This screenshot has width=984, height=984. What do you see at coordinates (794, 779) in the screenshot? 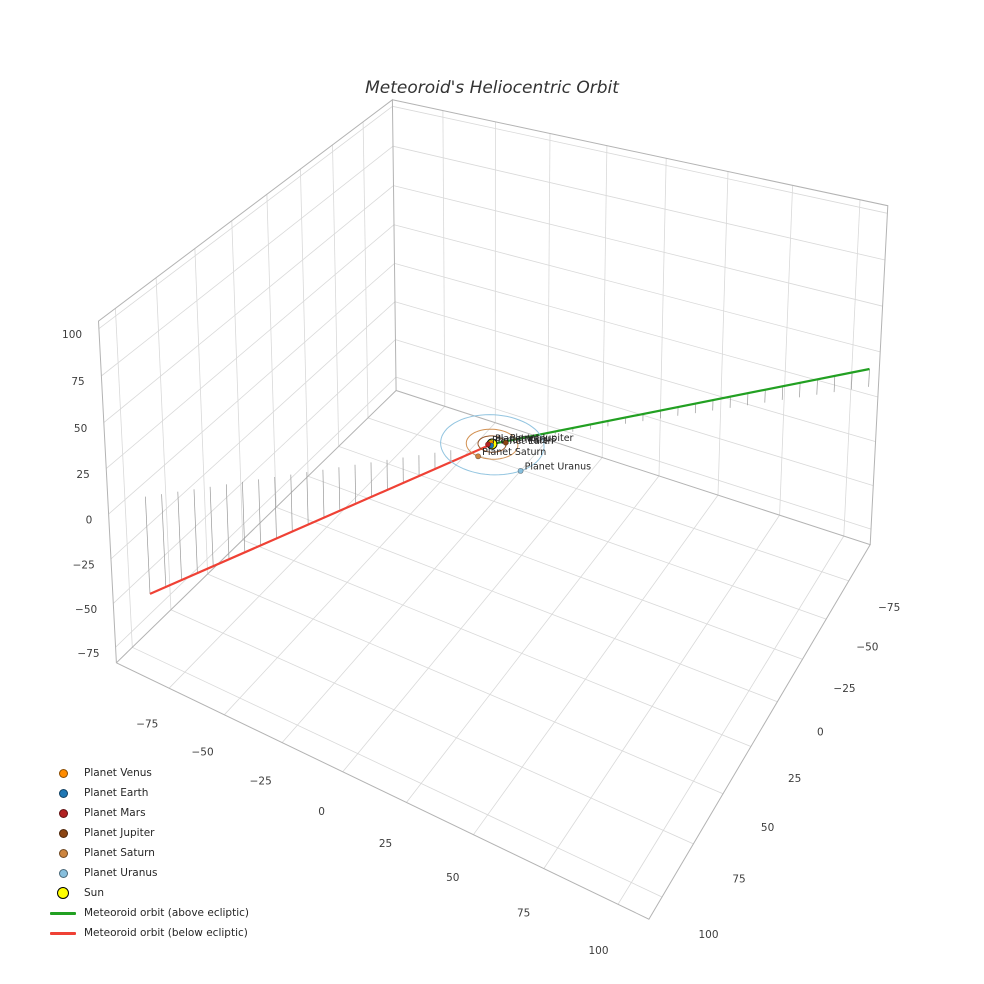
I see `y-tick-label: 25` at bounding box center [794, 779].